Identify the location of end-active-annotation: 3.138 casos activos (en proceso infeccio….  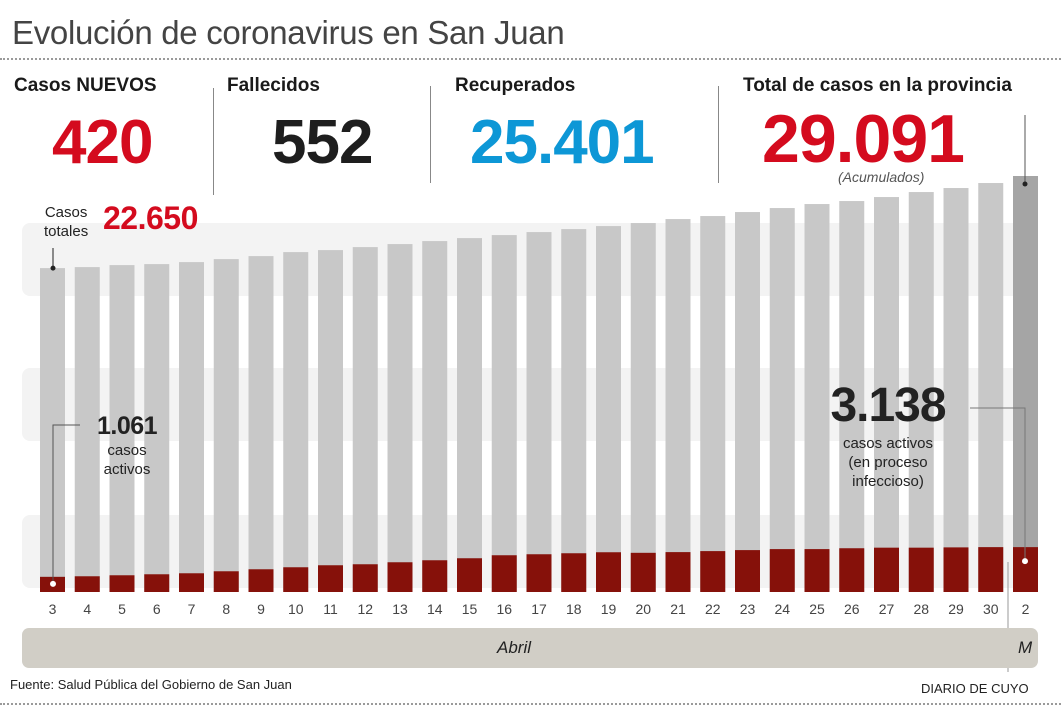
(888, 434).